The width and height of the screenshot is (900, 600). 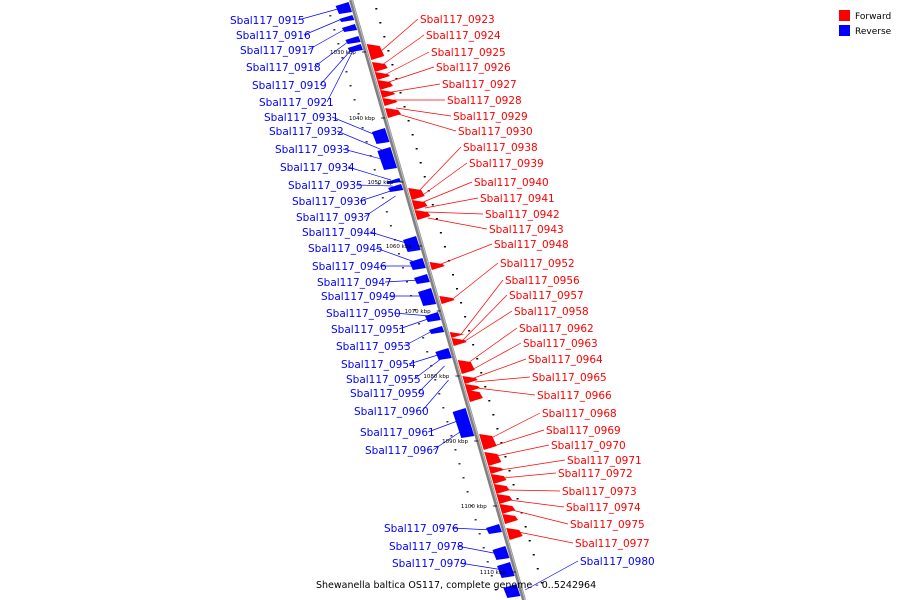 I want to click on reverse-gene-label: Sbal117_0936, so click(x=329, y=202).